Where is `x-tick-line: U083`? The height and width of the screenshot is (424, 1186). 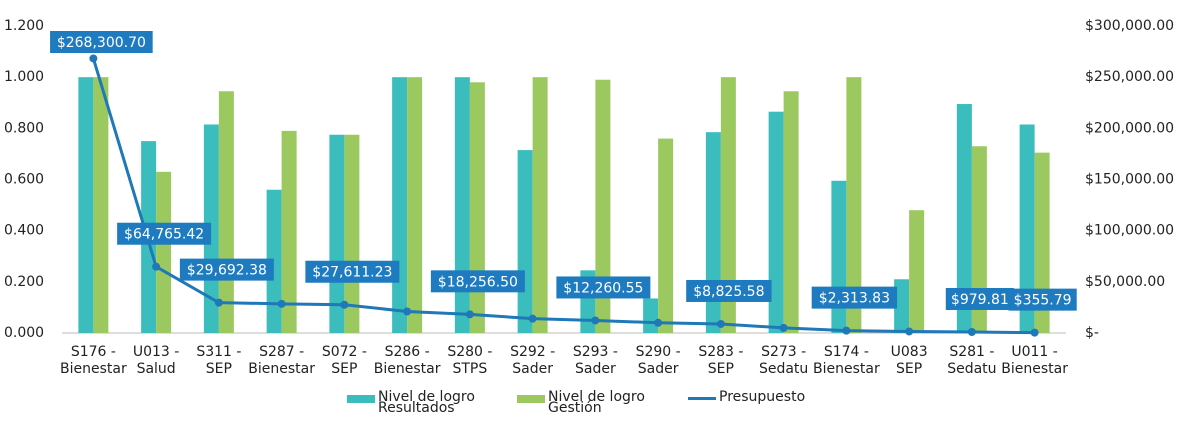
x-tick-line: U083 is located at coordinates (909, 352).